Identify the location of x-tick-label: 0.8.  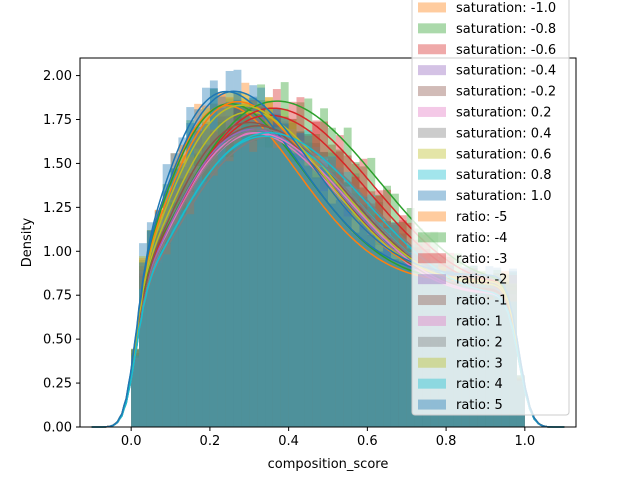
(446, 441).